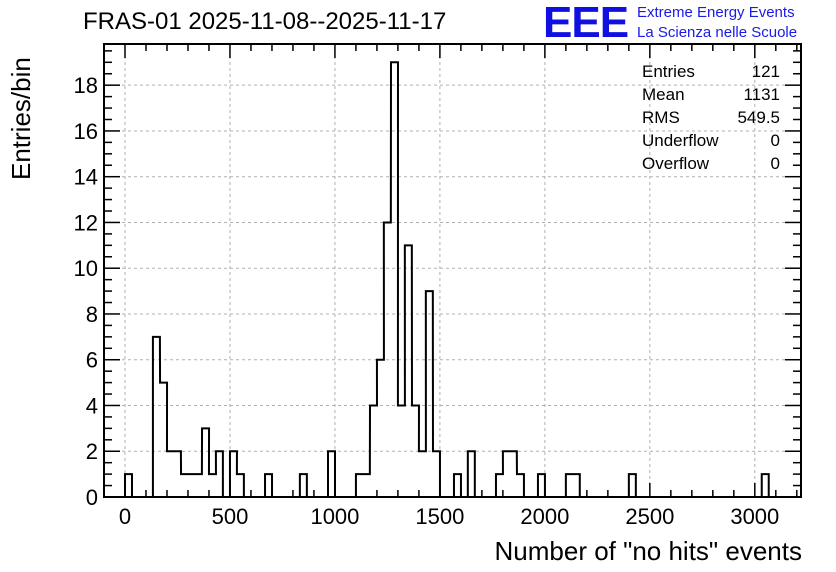 The image size is (836, 572). Describe the element at coordinates (86, 85) in the screenshot. I see `y-tick-label: 18` at that location.